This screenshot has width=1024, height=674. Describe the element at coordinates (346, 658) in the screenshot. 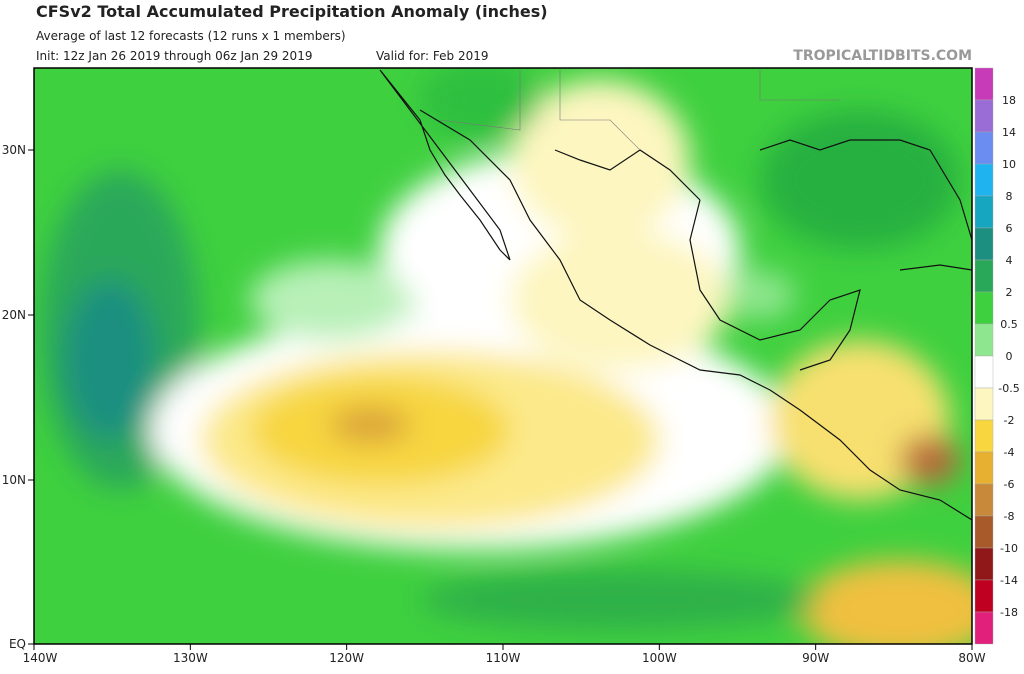

I see `lon-label: 120W` at that location.